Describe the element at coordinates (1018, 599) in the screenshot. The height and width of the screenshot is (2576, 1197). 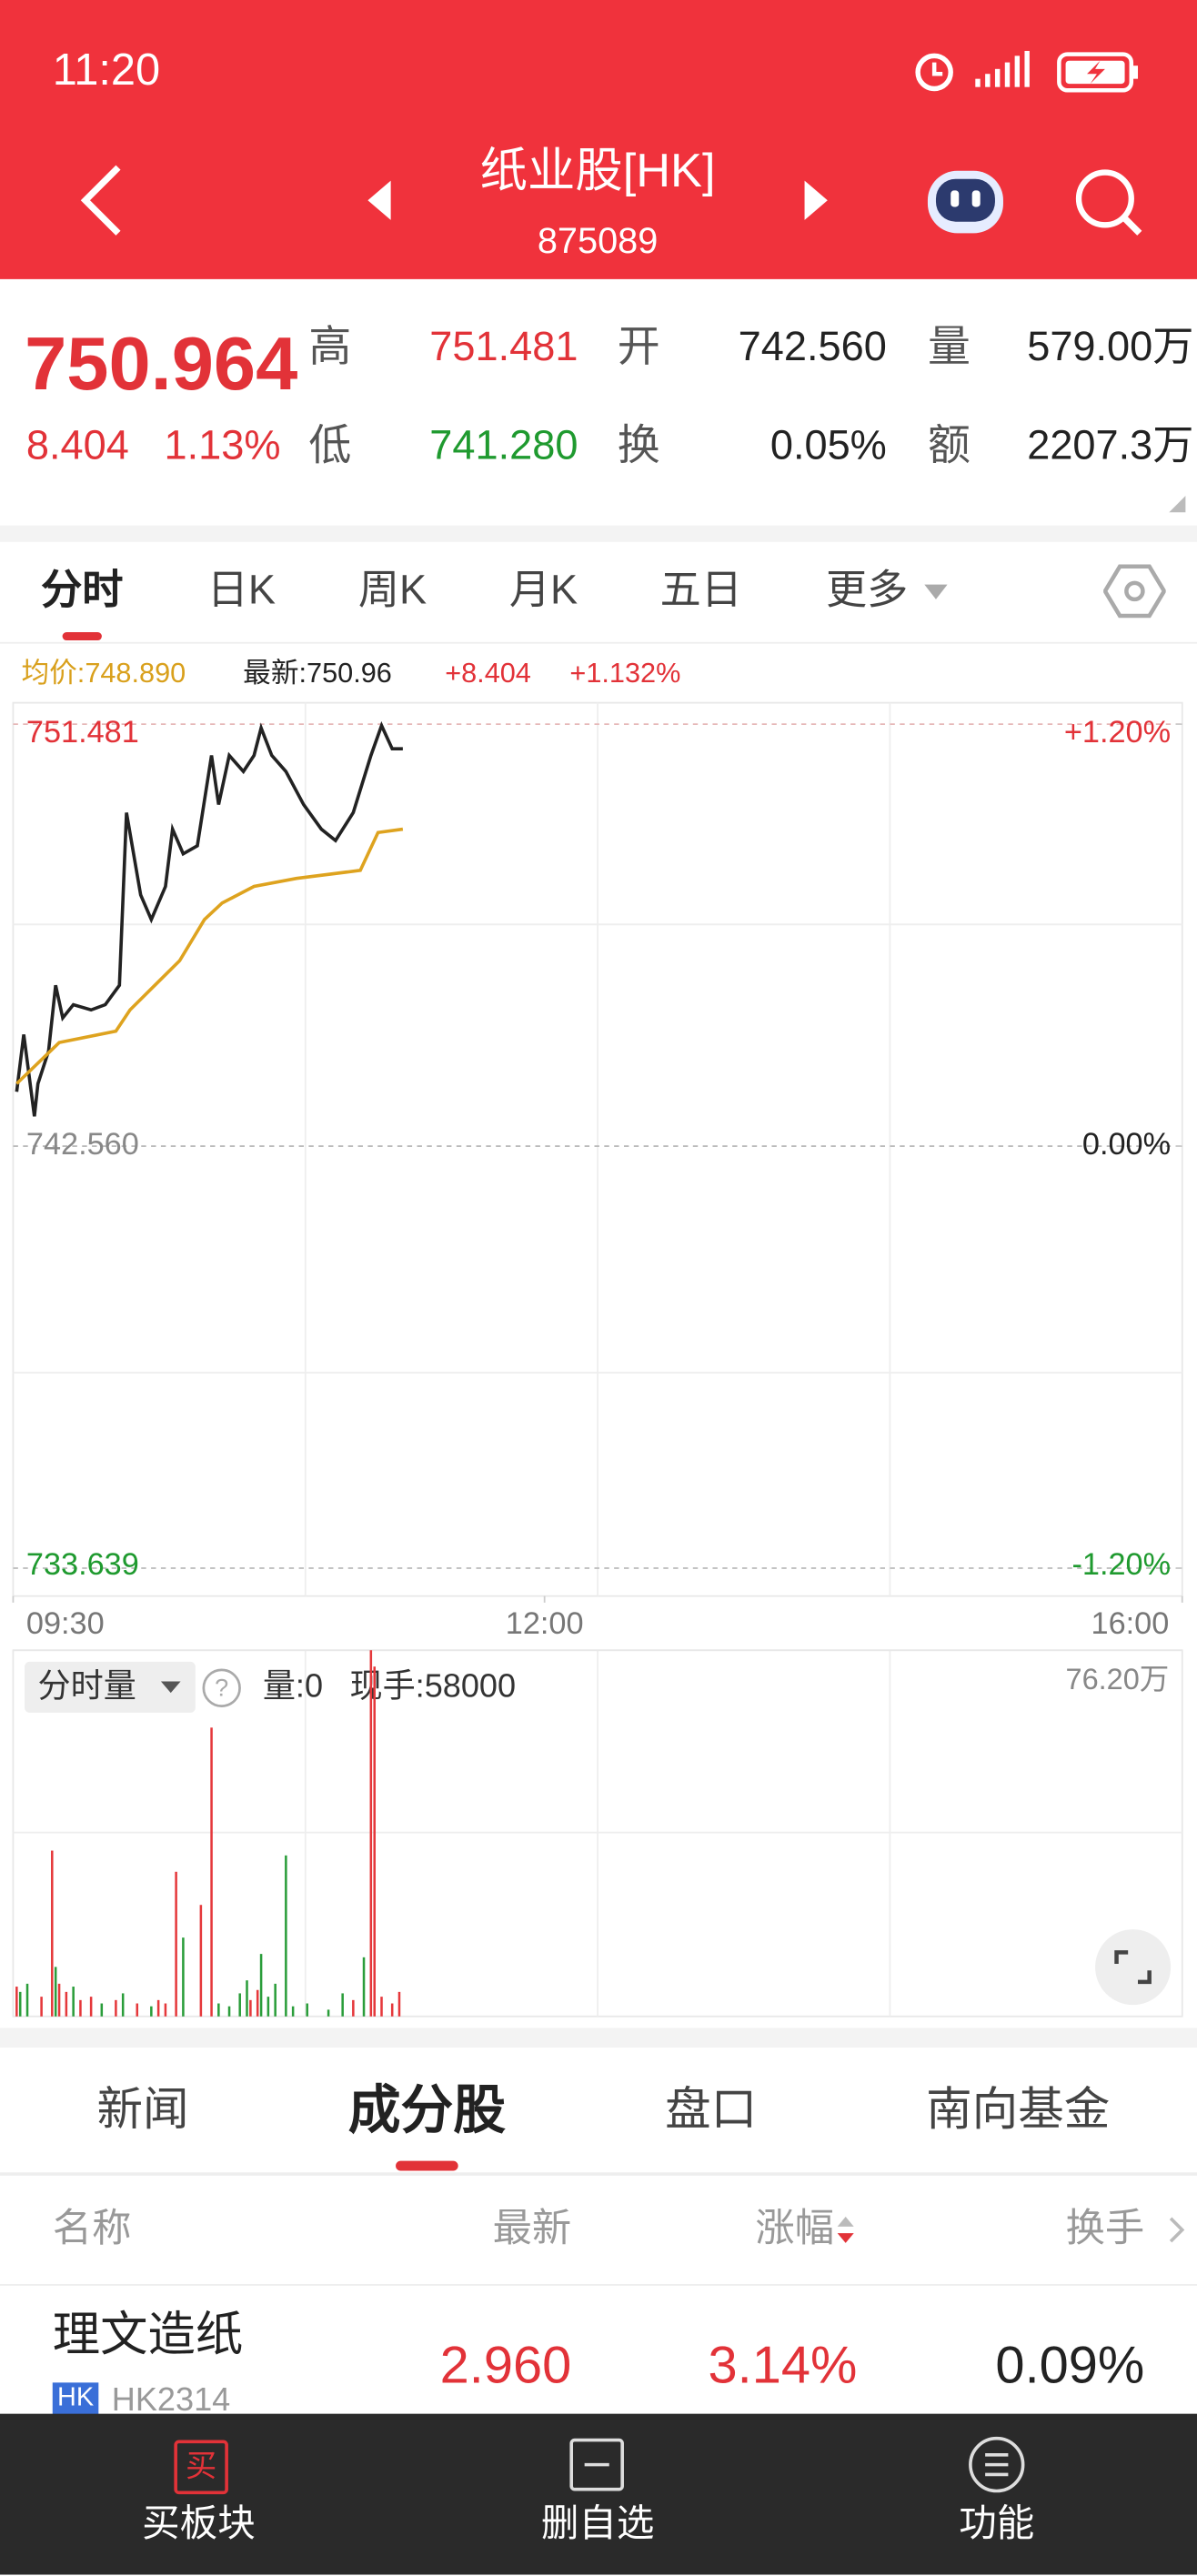
I see `tab-icons` at that location.